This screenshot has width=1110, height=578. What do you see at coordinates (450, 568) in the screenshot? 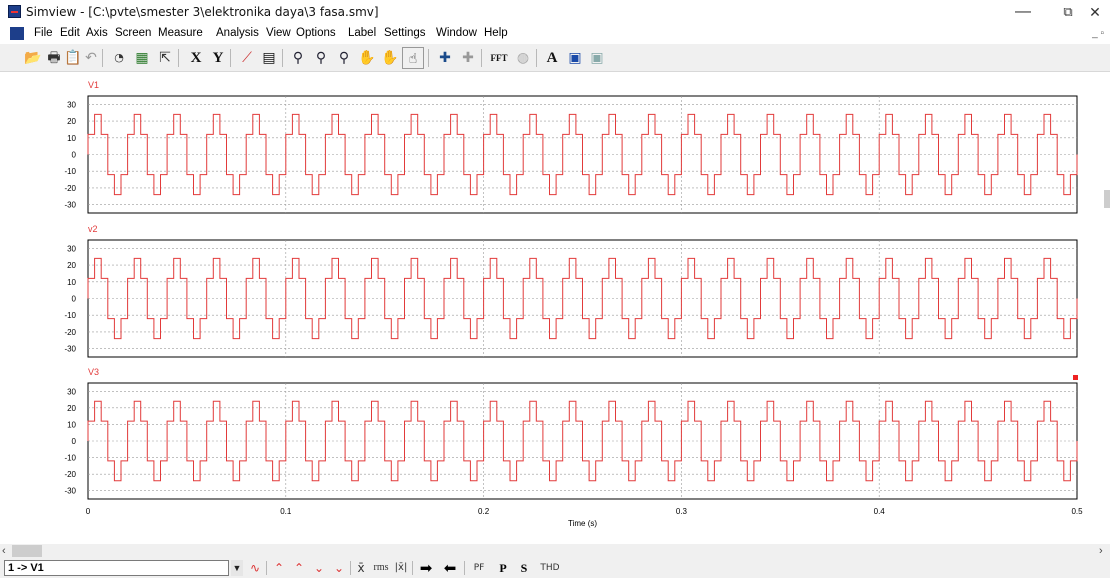
I see `arrow-left-icon: ⬅` at bounding box center [450, 568].